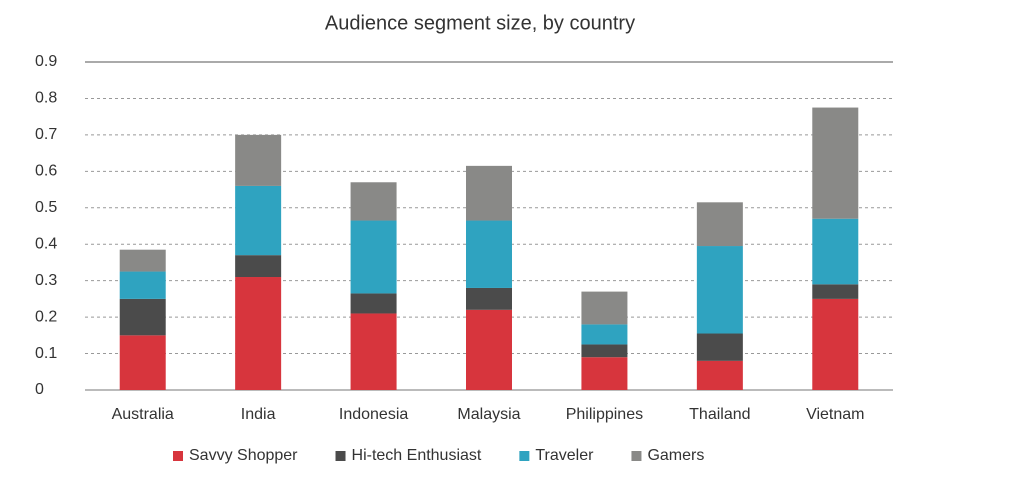 Image resolution: width=1024 pixels, height=493 pixels. I want to click on legend-label: Gamers, so click(675, 455).